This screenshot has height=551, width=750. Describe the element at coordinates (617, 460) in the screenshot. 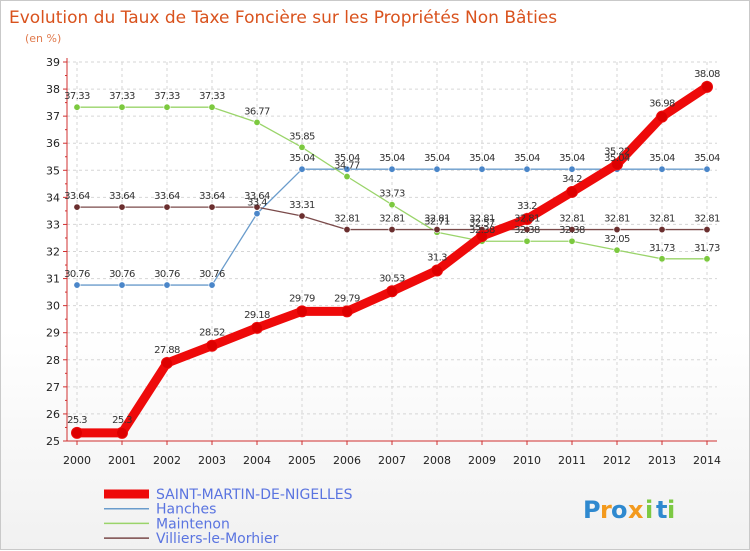

I see `x-tick-label: 2012` at that location.